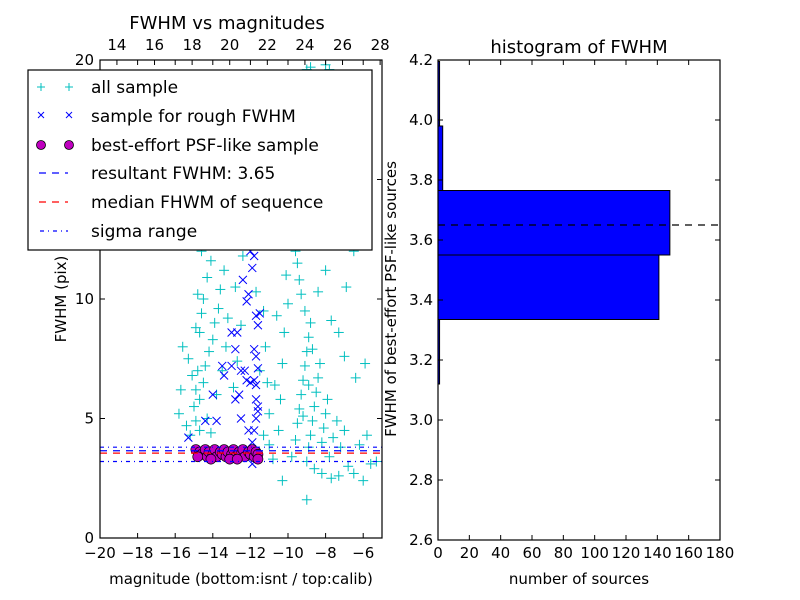 This screenshot has width=800, height=600. I want to click on top-x-tick-label: 16, so click(154, 45).